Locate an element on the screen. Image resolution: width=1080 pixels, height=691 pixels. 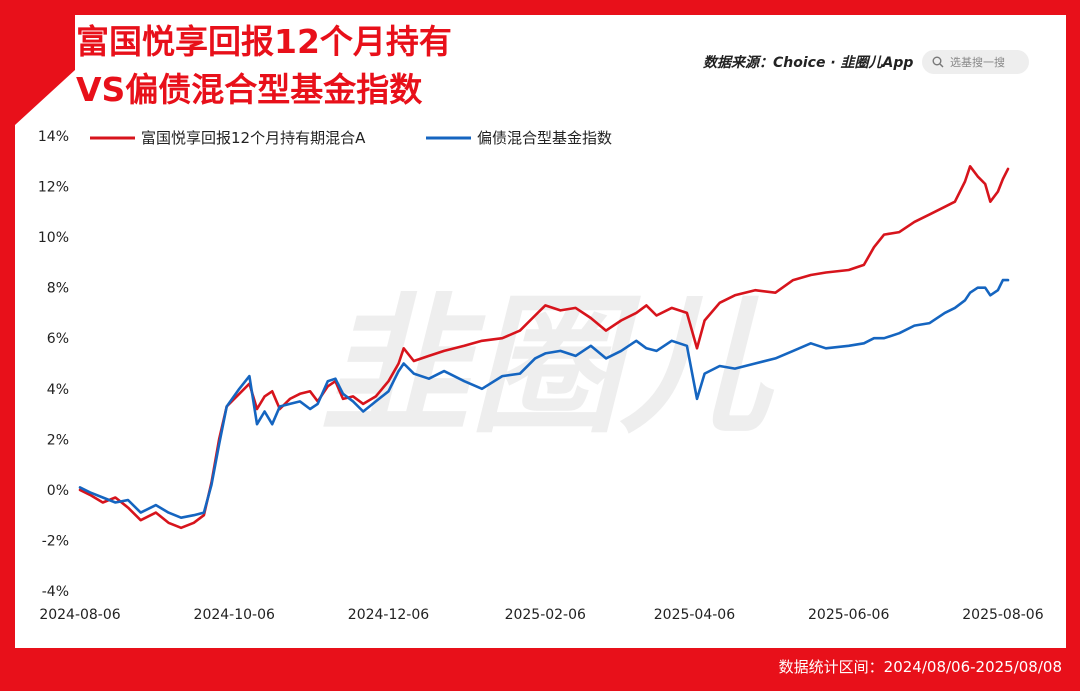
x-tick-label: 2025-02-06 is located at coordinates (545, 615).